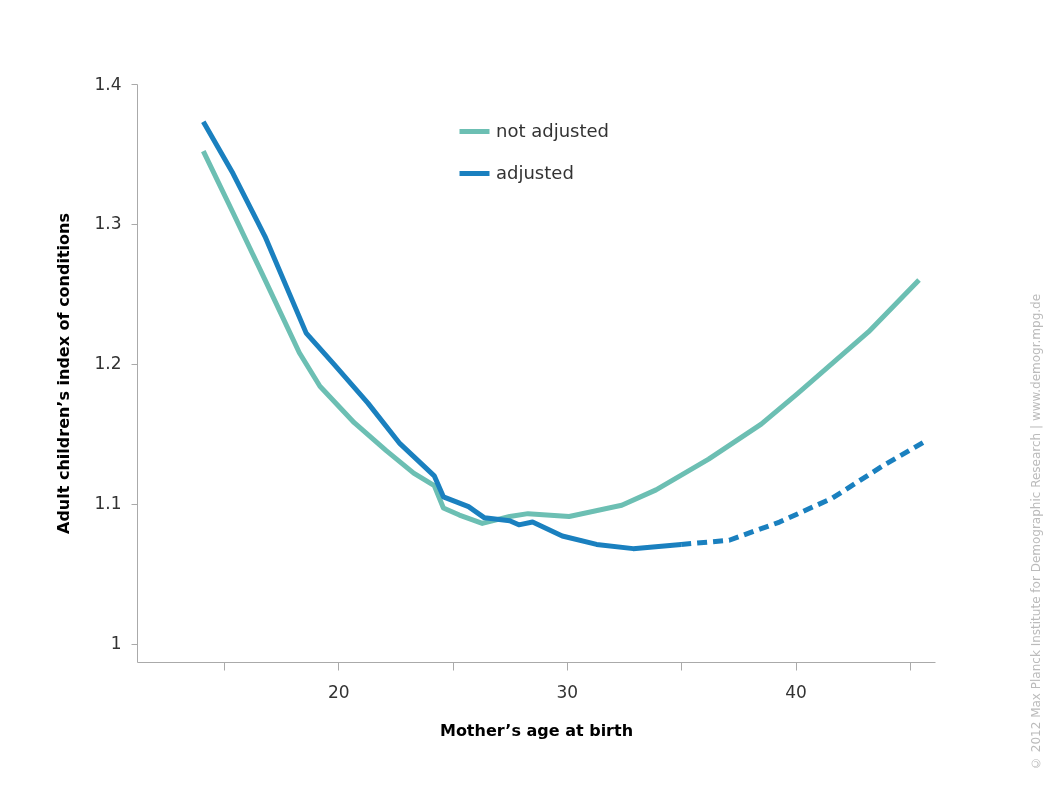 The width and height of the screenshot is (1055, 801). Describe the element at coordinates (796, 691) in the screenshot. I see `x-tick-label: 40` at that location.